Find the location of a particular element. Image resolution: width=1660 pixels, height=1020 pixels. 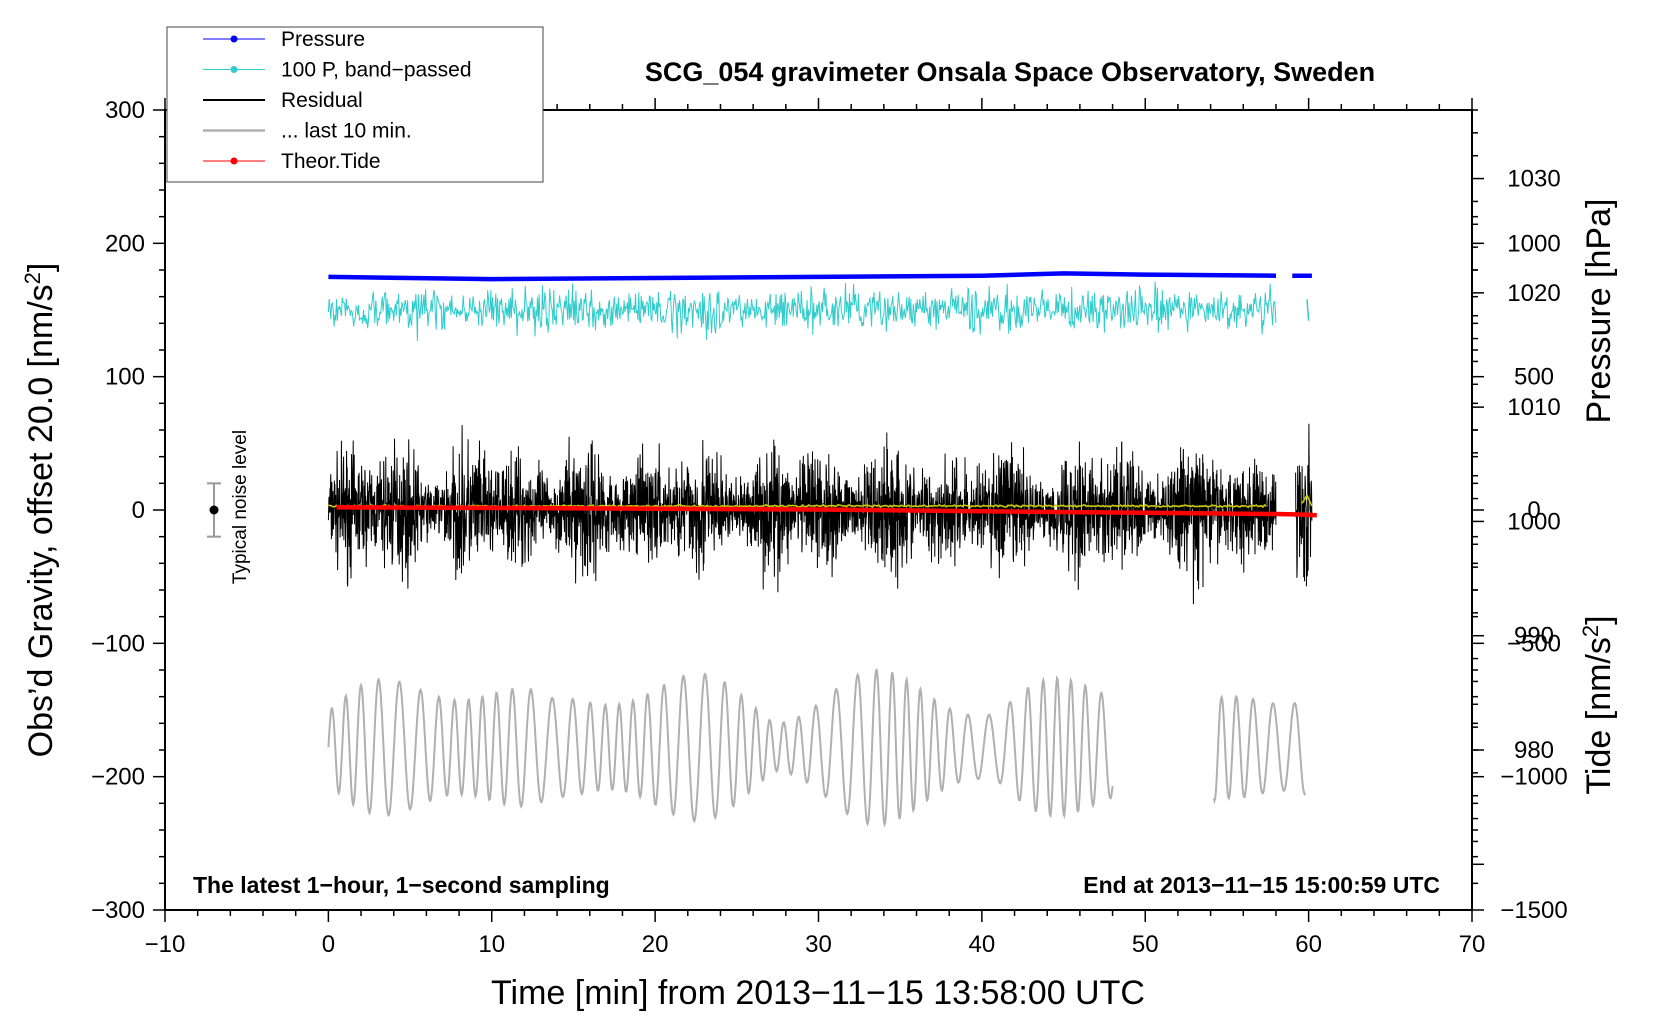

y-tick-label-tide: 0 is located at coordinates (1533, 510).